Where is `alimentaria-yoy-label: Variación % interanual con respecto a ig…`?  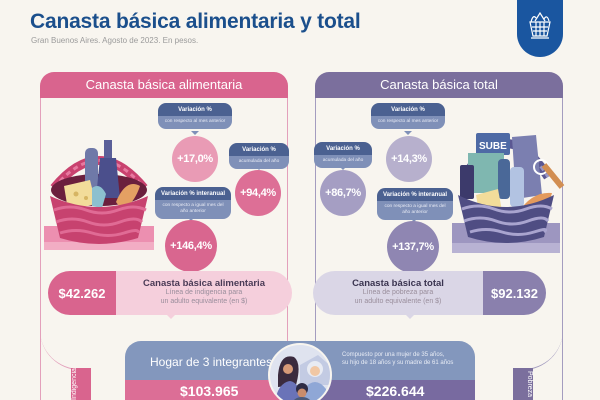 alimentaria-yoy-label: Variación % interanual con respecto a ig… is located at coordinates (193, 203).